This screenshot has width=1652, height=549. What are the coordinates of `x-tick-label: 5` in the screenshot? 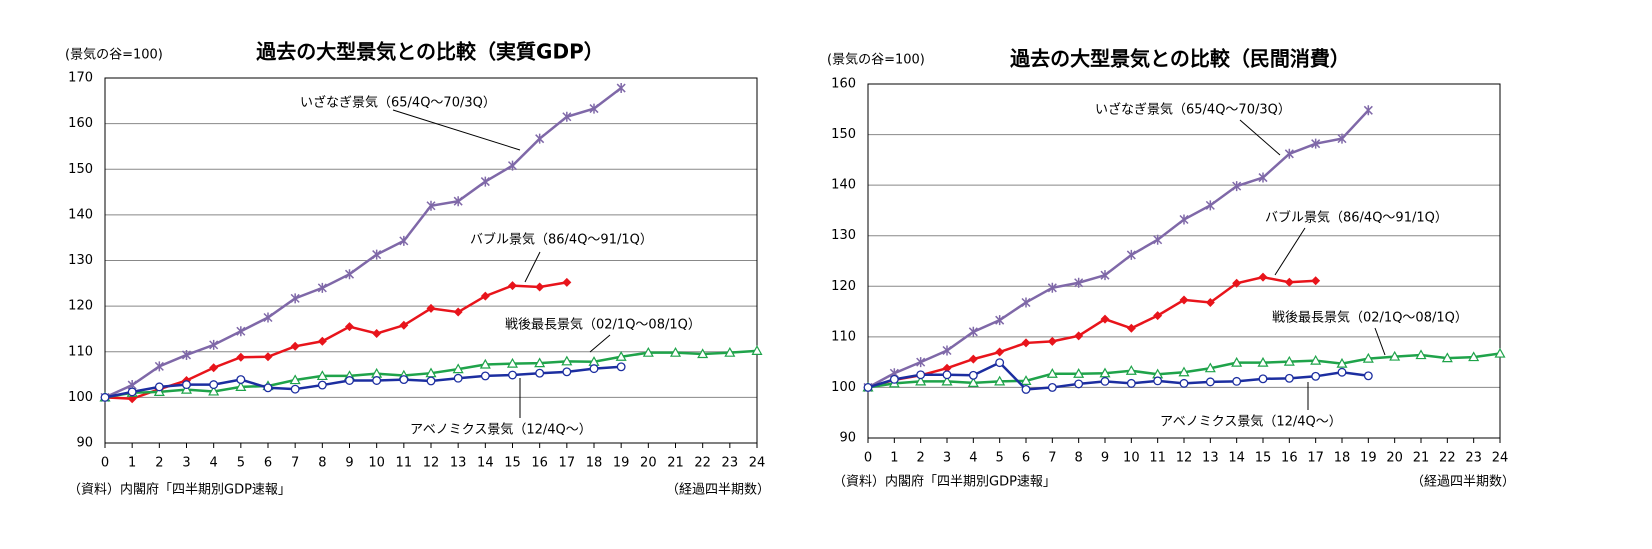 It's located at (1000, 458).